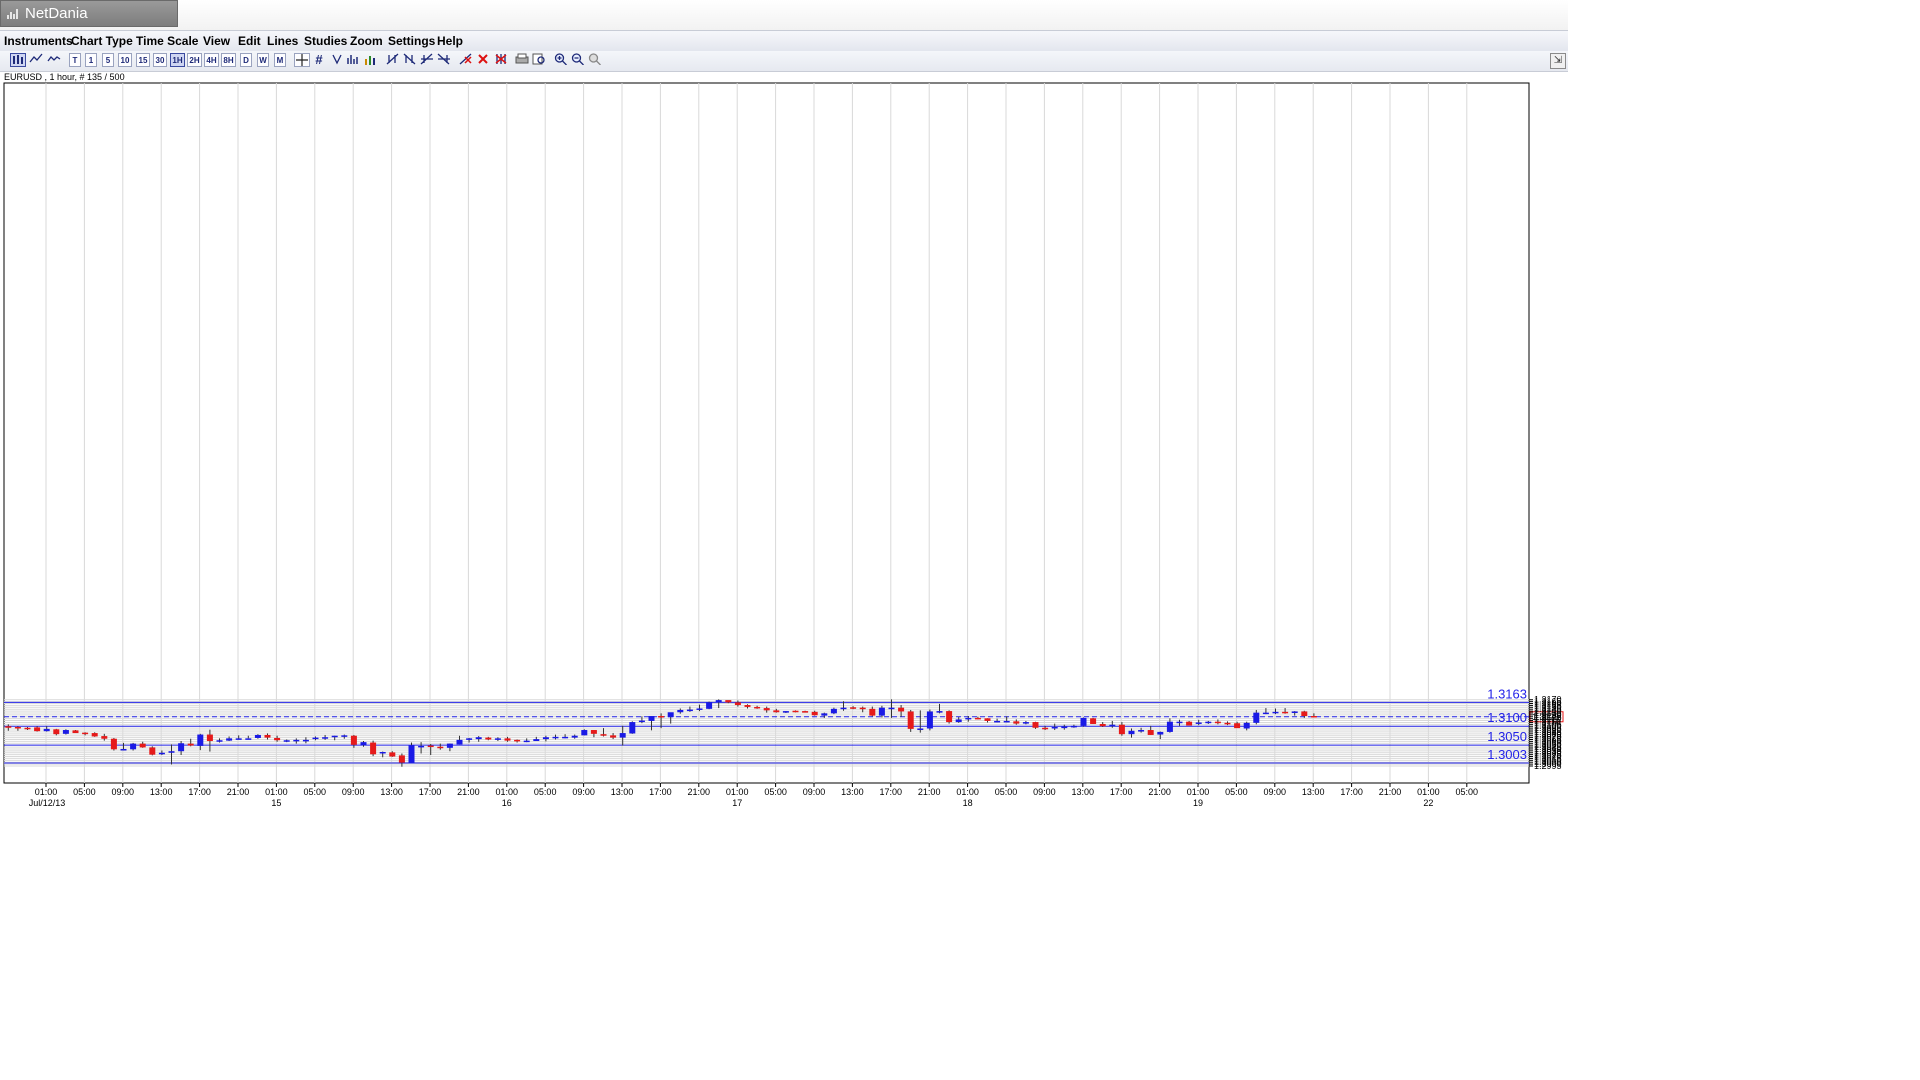  What do you see at coordinates (410, 60) in the screenshot?
I see `trend-tool-2-icon` at bounding box center [410, 60].